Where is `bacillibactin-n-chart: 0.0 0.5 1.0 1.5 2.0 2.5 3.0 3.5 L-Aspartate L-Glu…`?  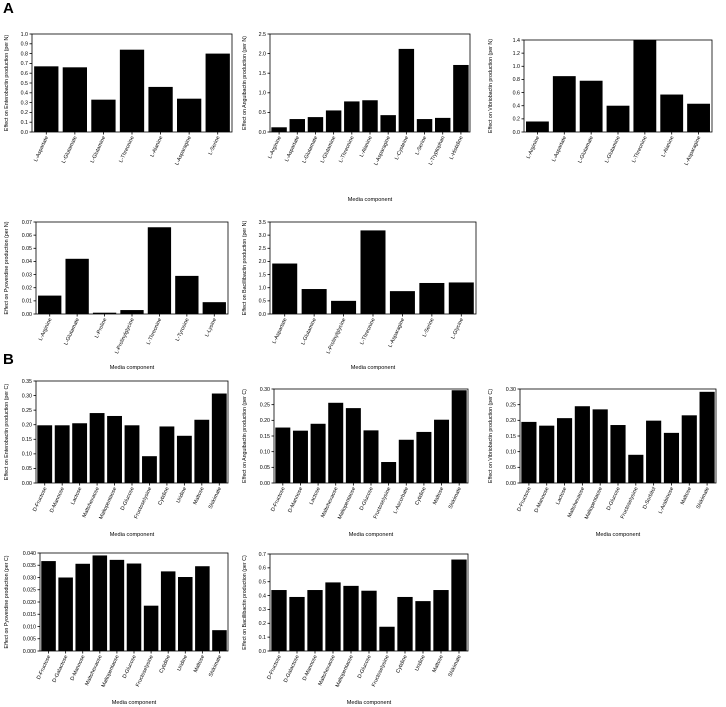
bacillibactin-n-chart: 0.0 0.5 1.0 1.5 2.0 2.5 3.0 3.5 L-Aspartate L-Glu… is located at coordinates (359, 295).